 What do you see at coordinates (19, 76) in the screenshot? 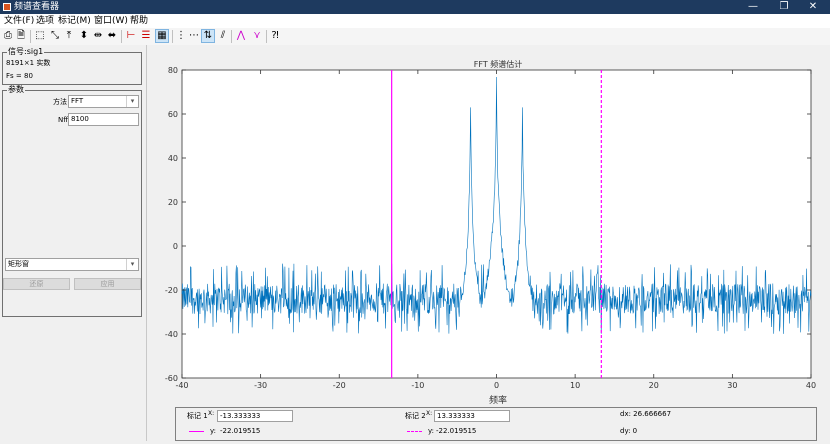
I see `signal-fs: Fs = 80` at bounding box center [19, 76].